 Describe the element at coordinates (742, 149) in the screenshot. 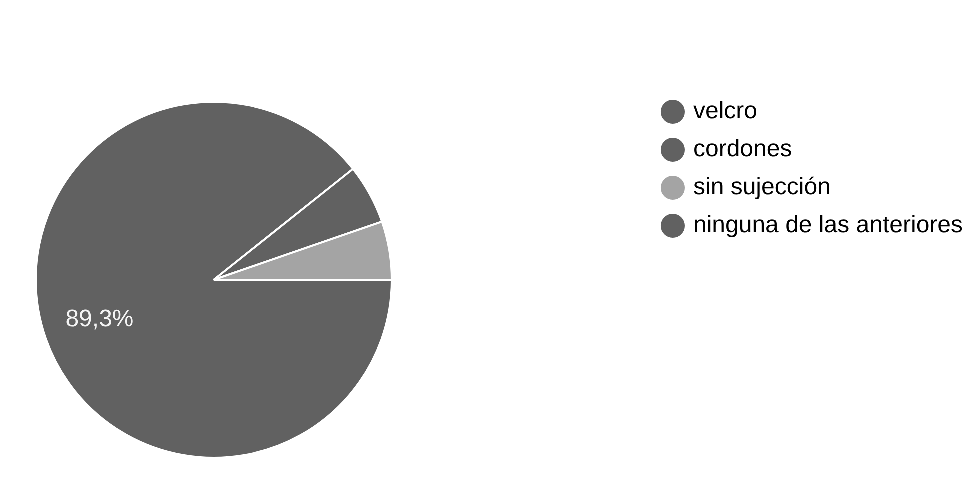

I see `legend-label: cordones` at that location.